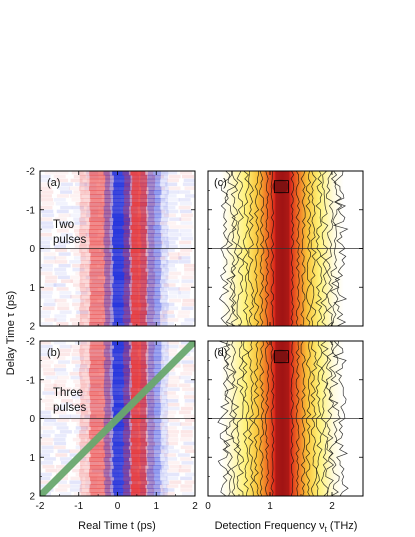  Describe the element at coordinates (286, 527) in the screenshot. I see `x-axis-label-right: Detection Frequency νt (THz)` at that location.